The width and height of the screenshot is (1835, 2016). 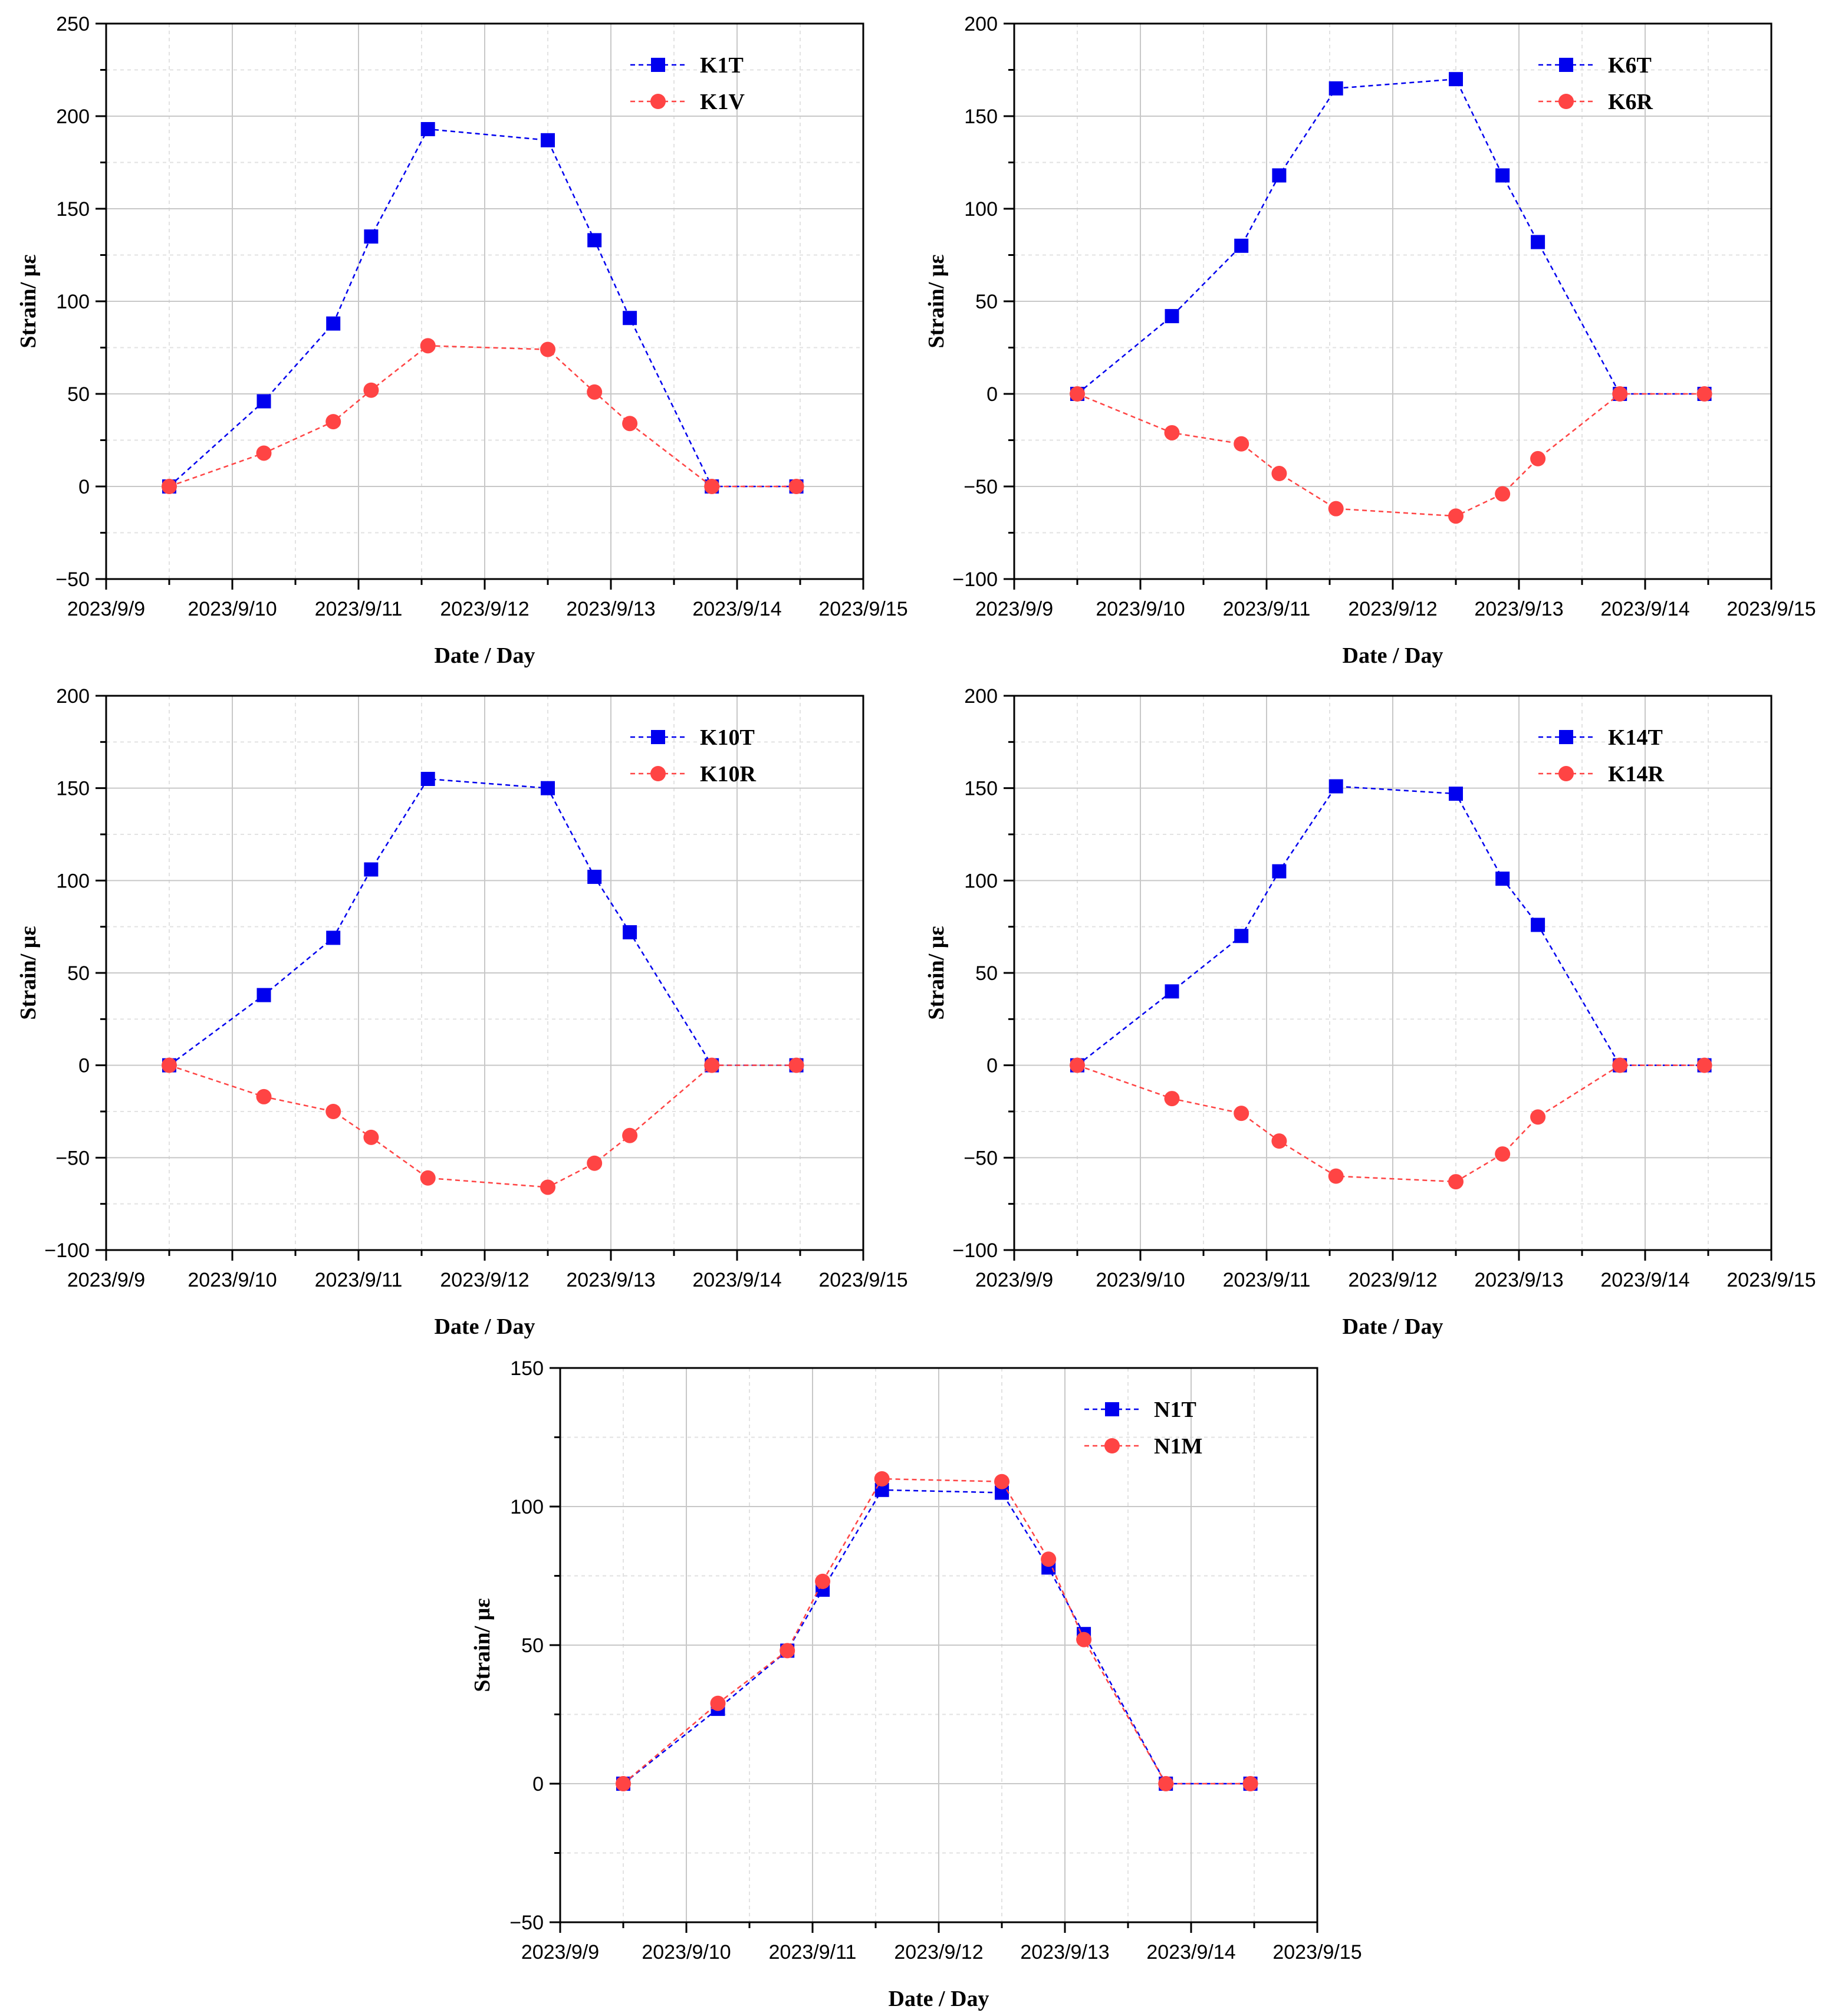 I want to click on y-tick-label: −100, so click(x=67, y=1250).